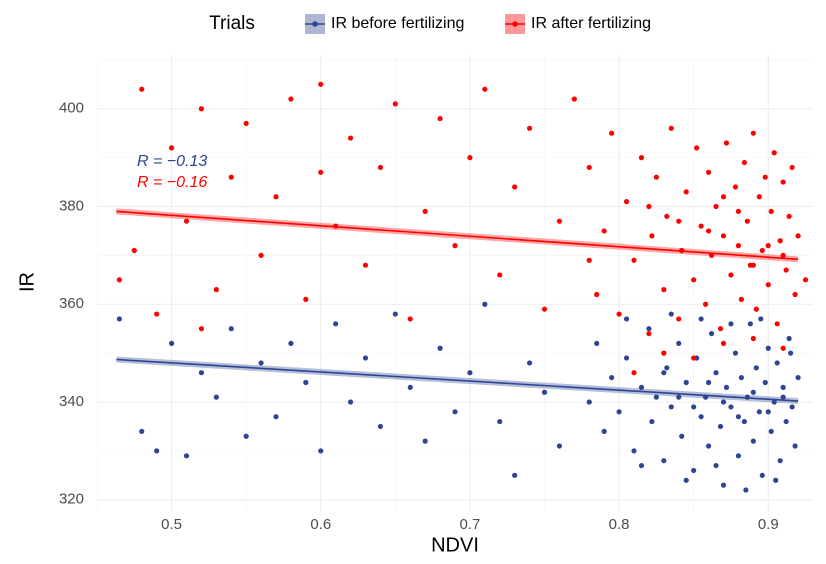 The width and height of the screenshot is (826, 564). What do you see at coordinates (71, 205) in the screenshot?
I see `y-tick-label: 380` at bounding box center [71, 205].